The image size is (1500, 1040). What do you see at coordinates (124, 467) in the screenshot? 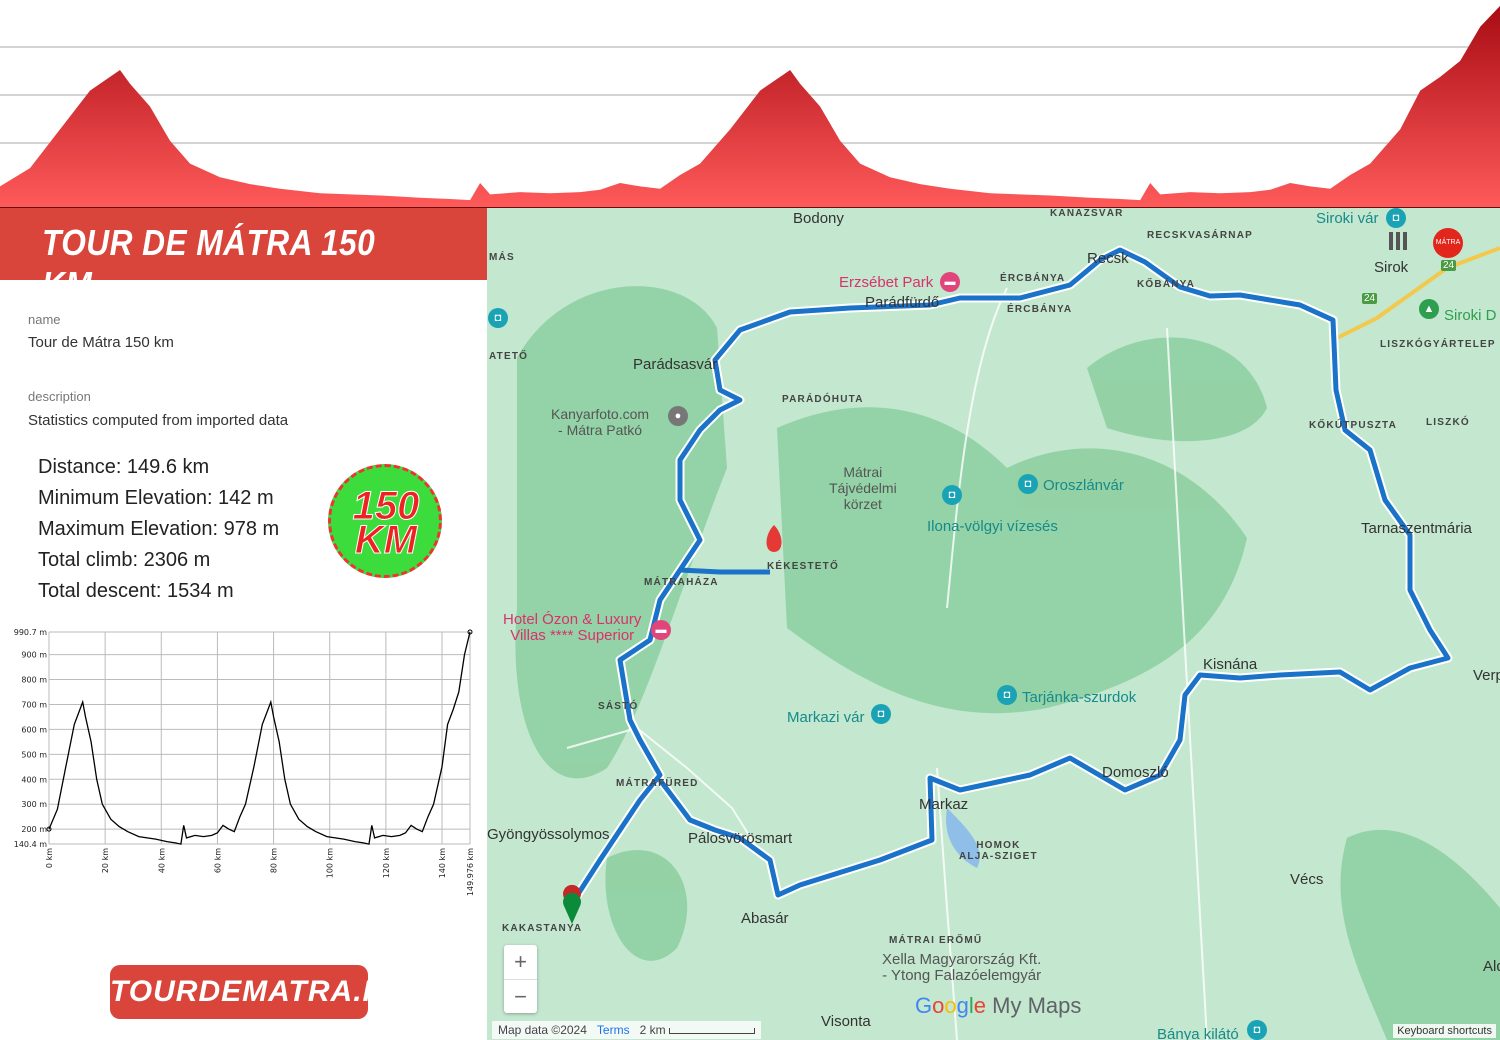
I see `stat-distance: Distance: 149.6 km` at bounding box center [124, 467].